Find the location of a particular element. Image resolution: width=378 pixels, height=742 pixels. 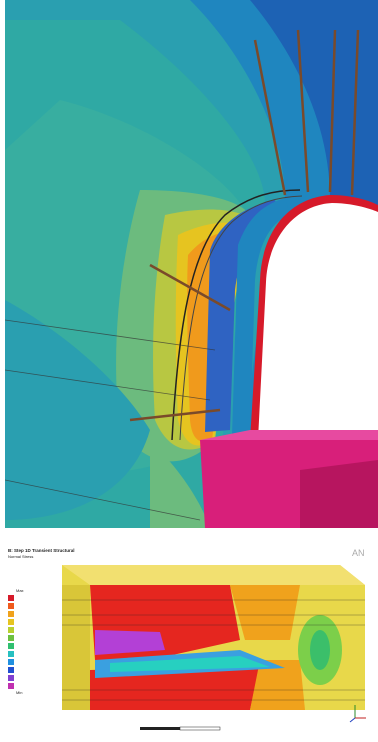

panel-title: B: Step 1D Transient Structural is located at coordinates (41, 550).